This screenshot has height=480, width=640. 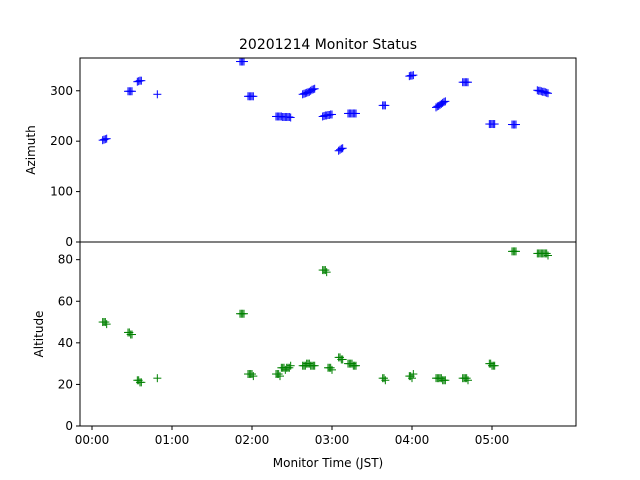 What do you see at coordinates (325, 106) in the screenshot?
I see `azimuth-points` at bounding box center [325, 106].